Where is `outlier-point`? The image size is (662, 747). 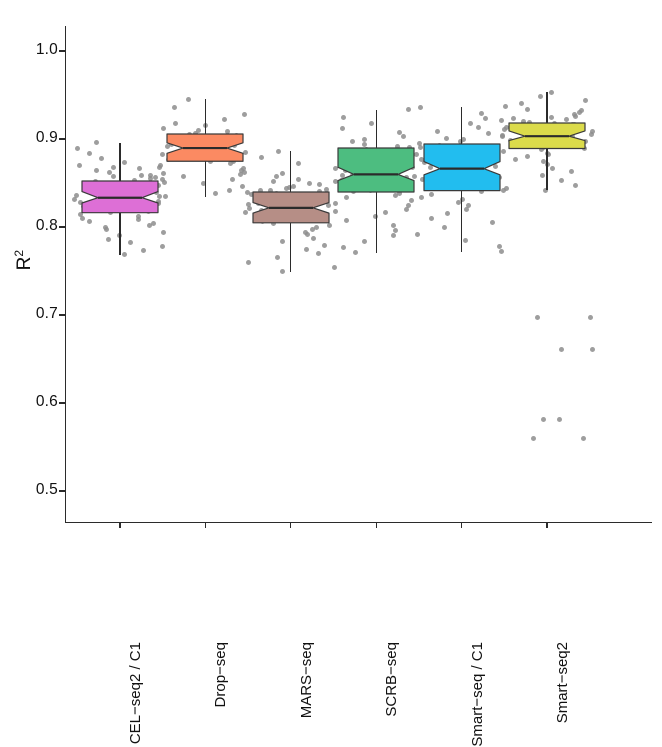 outlier-point is located at coordinates (538, 318).